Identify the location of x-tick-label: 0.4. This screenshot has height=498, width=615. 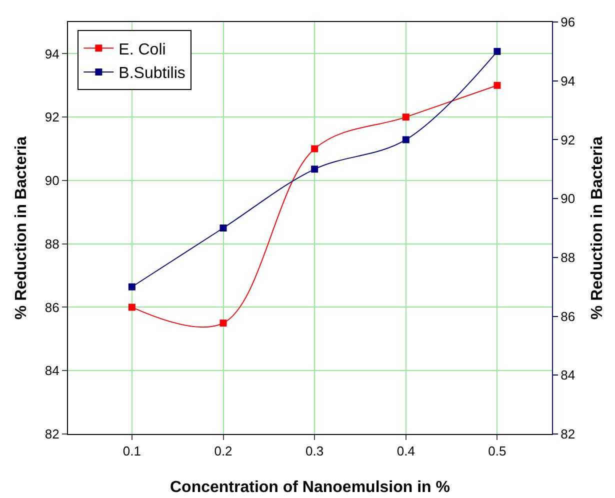
(405, 451).